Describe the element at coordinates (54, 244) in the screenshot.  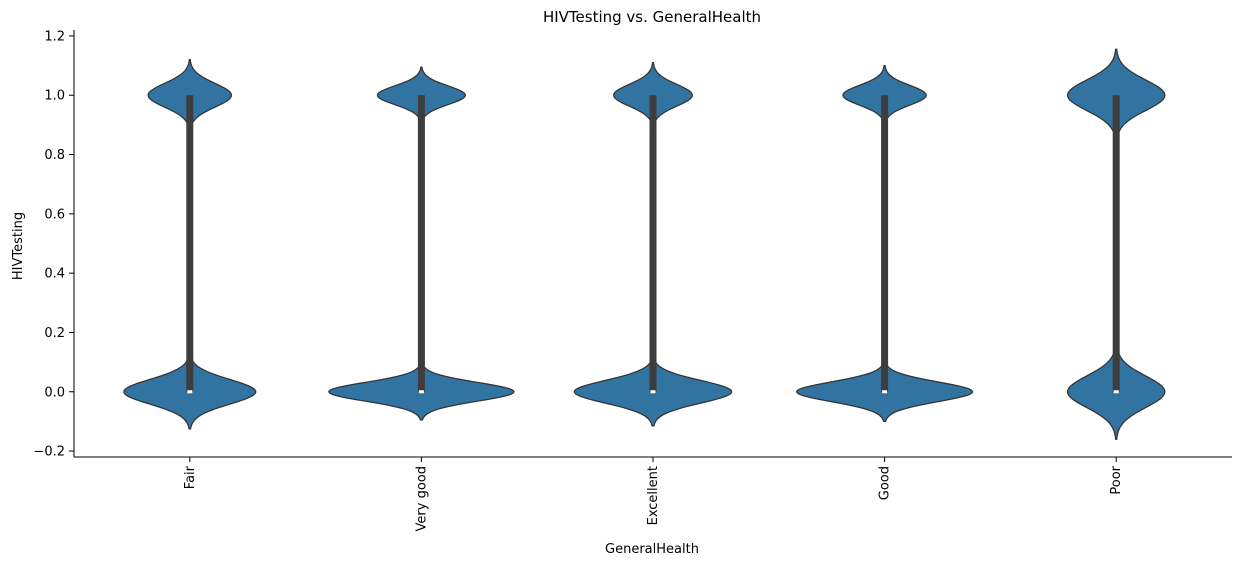
I see `y-axis: −0.2 0.0 0.2 0.4 0.6 0.8 1.0 1.2` at that location.